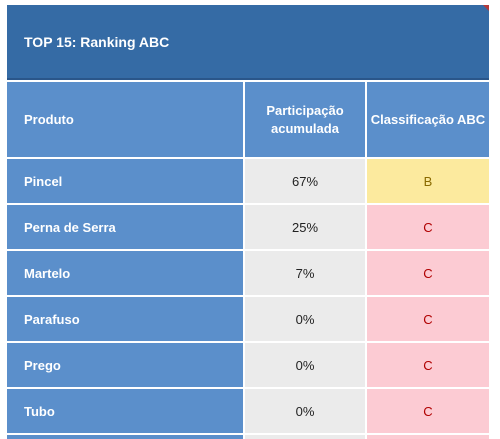 This screenshot has height=439, width=500. I want to click on partial-table-row, so click(248, 437).